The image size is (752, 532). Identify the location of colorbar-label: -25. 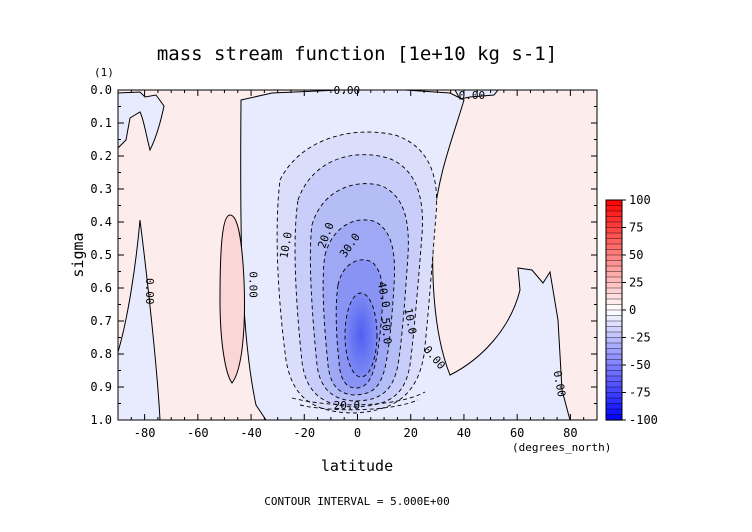
(640, 338).